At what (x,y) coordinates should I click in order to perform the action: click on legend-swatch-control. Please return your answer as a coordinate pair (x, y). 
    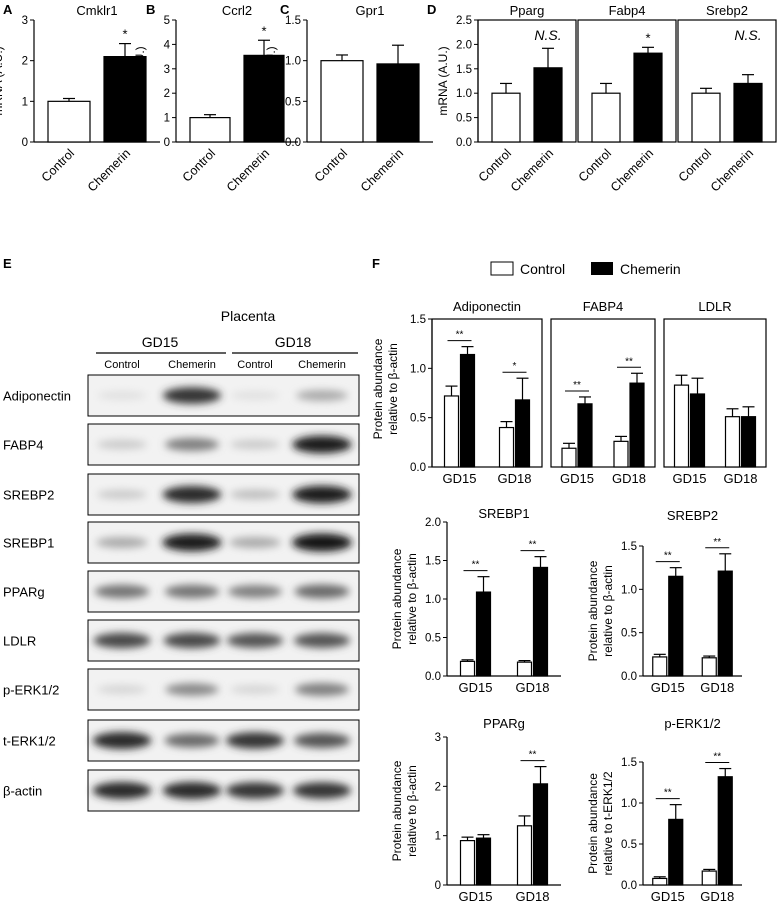
    Looking at the image, I should click on (502, 268).